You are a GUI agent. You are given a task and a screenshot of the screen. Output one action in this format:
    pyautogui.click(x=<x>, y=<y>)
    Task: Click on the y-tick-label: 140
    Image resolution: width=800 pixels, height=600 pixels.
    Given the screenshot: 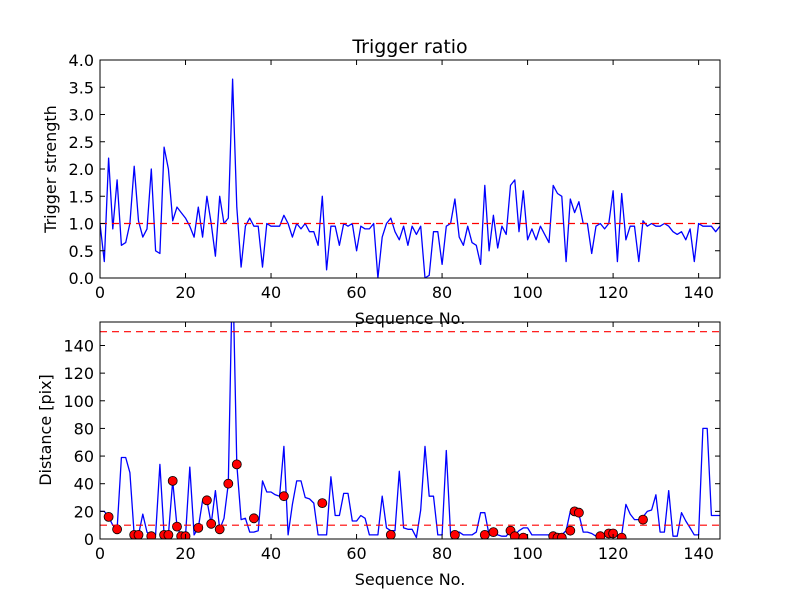 What is the action you would take?
    pyautogui.click(x=78, y=345)
    